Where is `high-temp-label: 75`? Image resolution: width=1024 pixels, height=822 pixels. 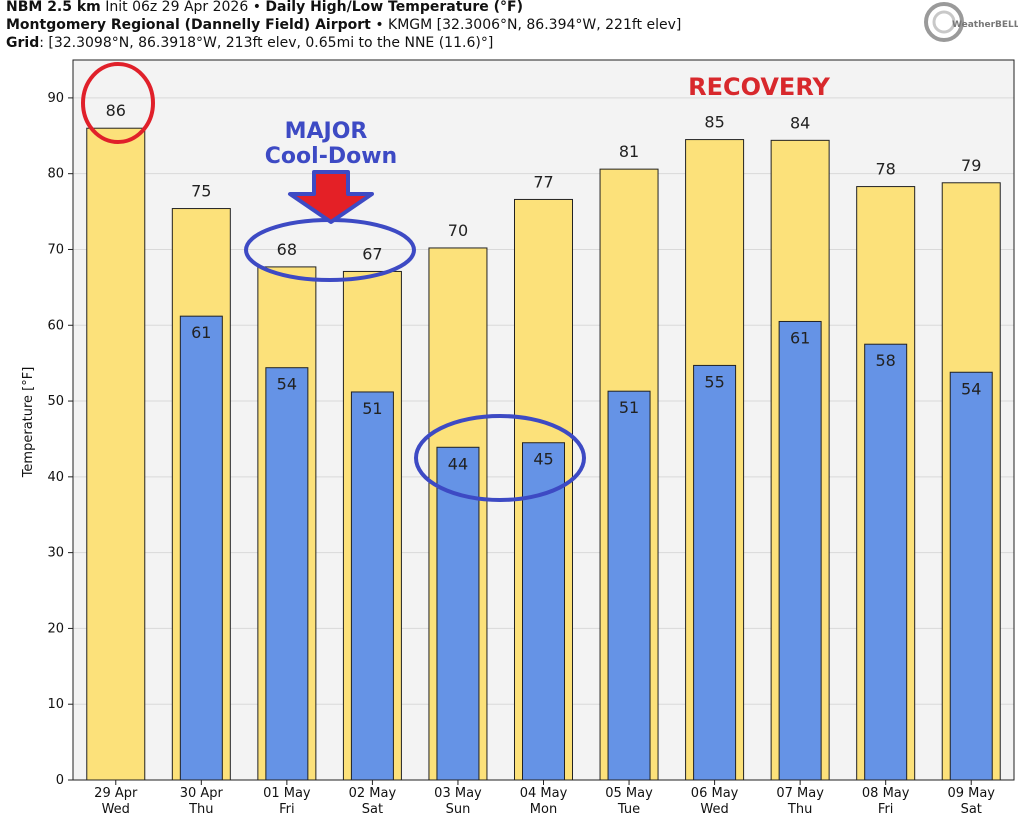
high-temp-label: 75 is located at coordinates (201, 191).